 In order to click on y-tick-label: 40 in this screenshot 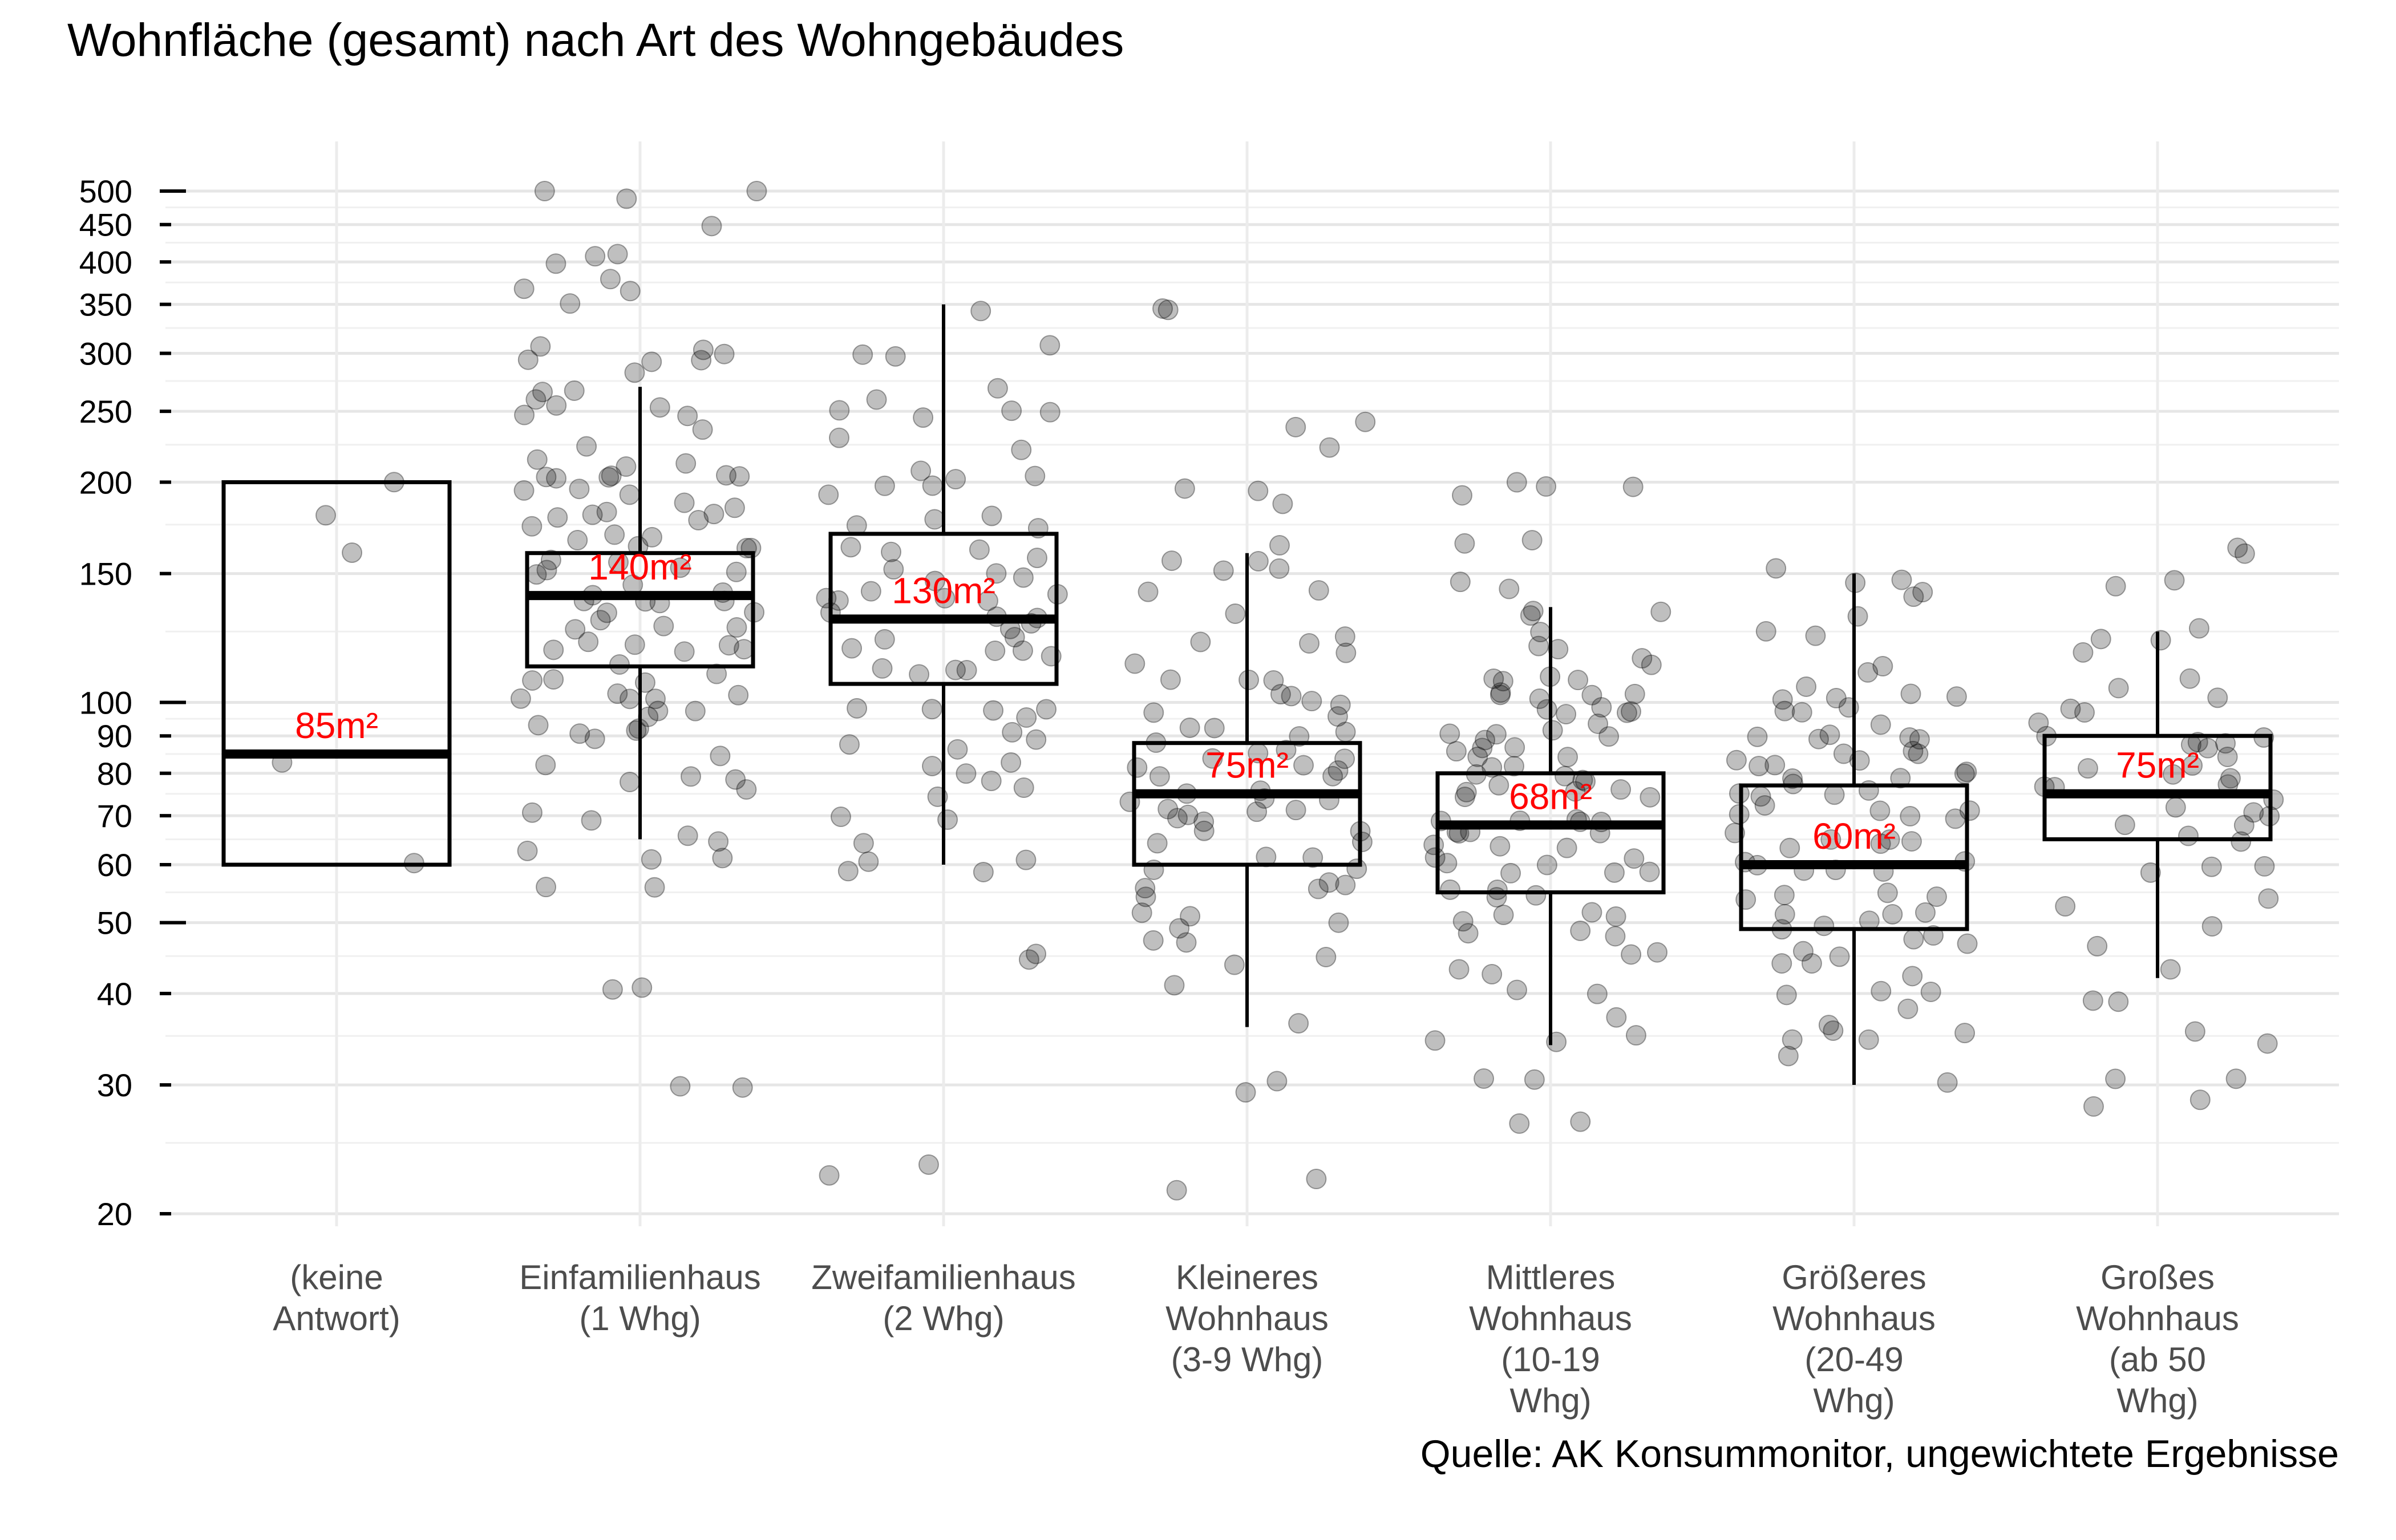, I will do `click(115, 994)`.